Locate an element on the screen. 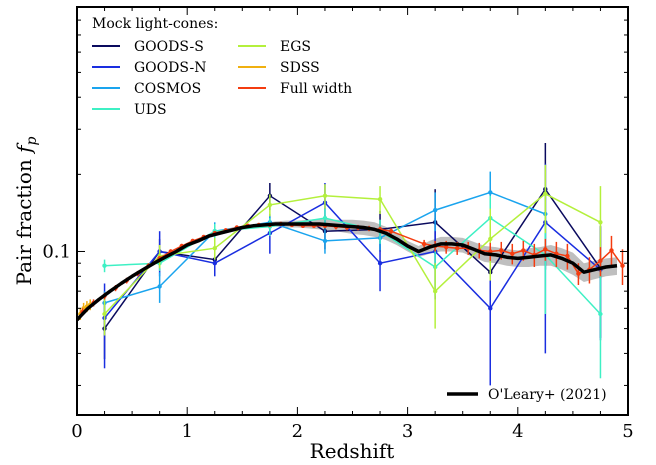  legend-label-egs: EGS is located at coordinates (295, 47).